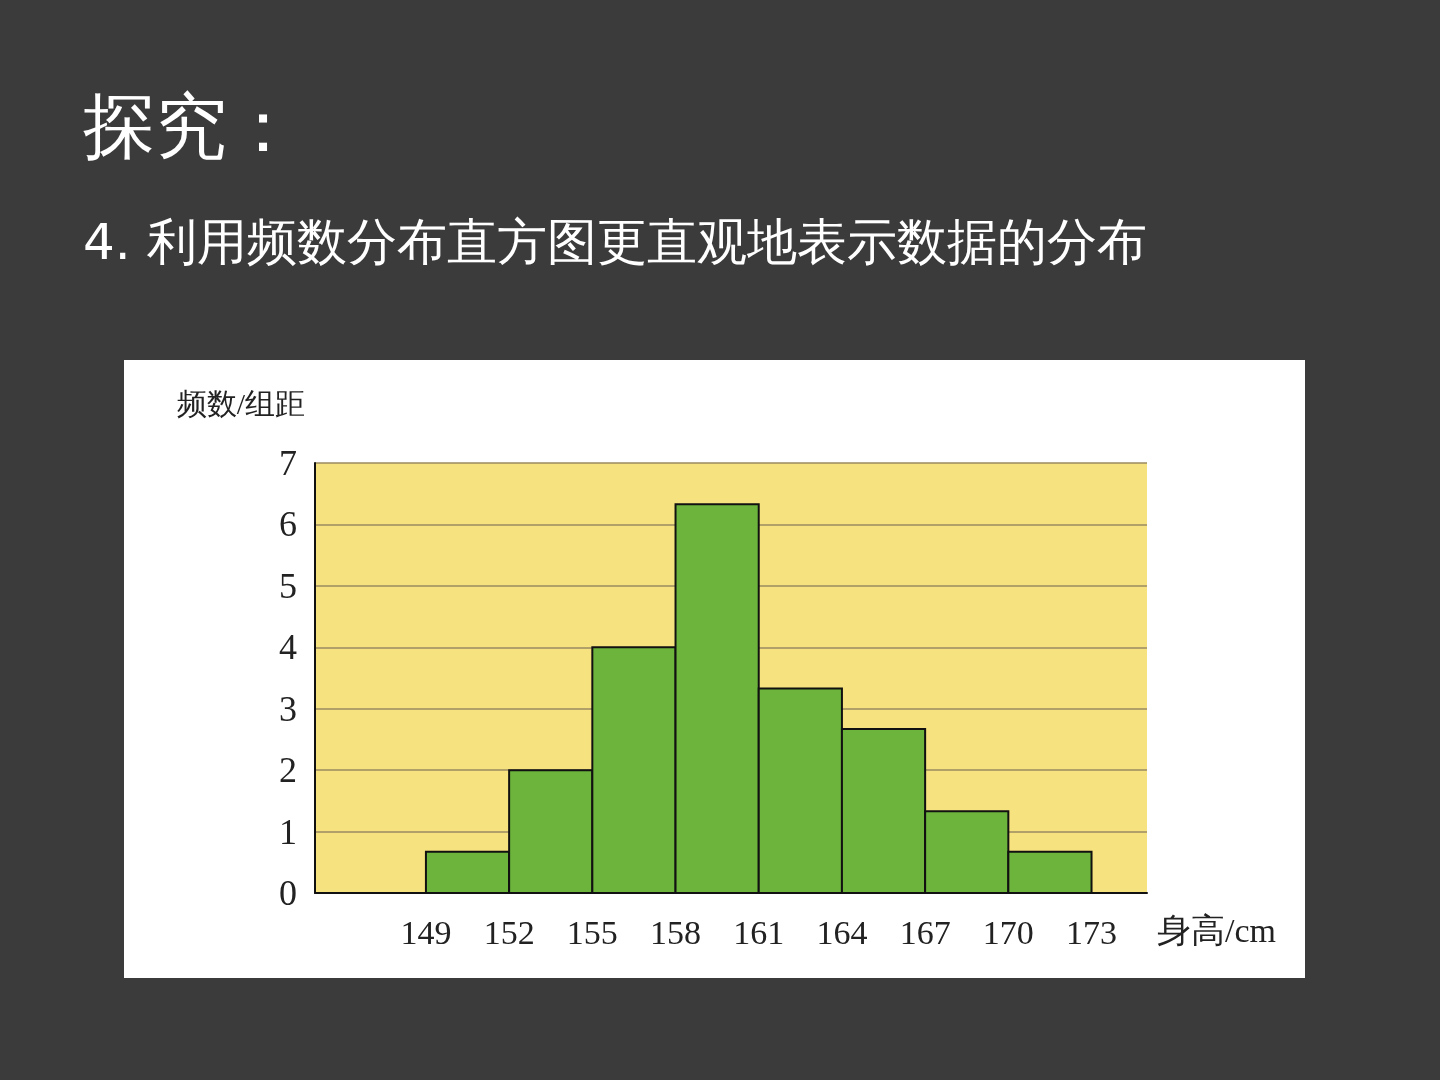 This screenshot has height=1080, width=1440. Describe the element at coordinates (288, 647) in the screenshot. I see `y-tick-label: 4` at that location.